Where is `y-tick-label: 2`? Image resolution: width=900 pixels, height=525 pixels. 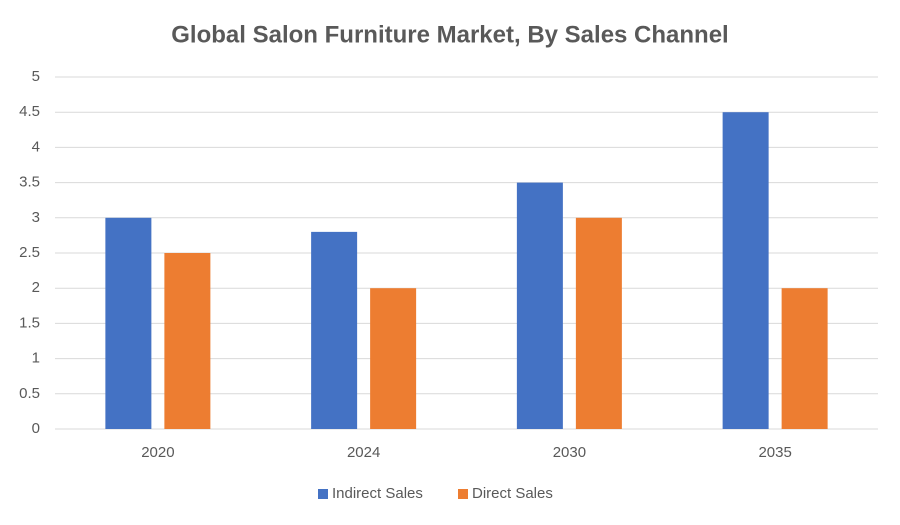 y-tick-label: 2 is located at coordinates (36, 287).